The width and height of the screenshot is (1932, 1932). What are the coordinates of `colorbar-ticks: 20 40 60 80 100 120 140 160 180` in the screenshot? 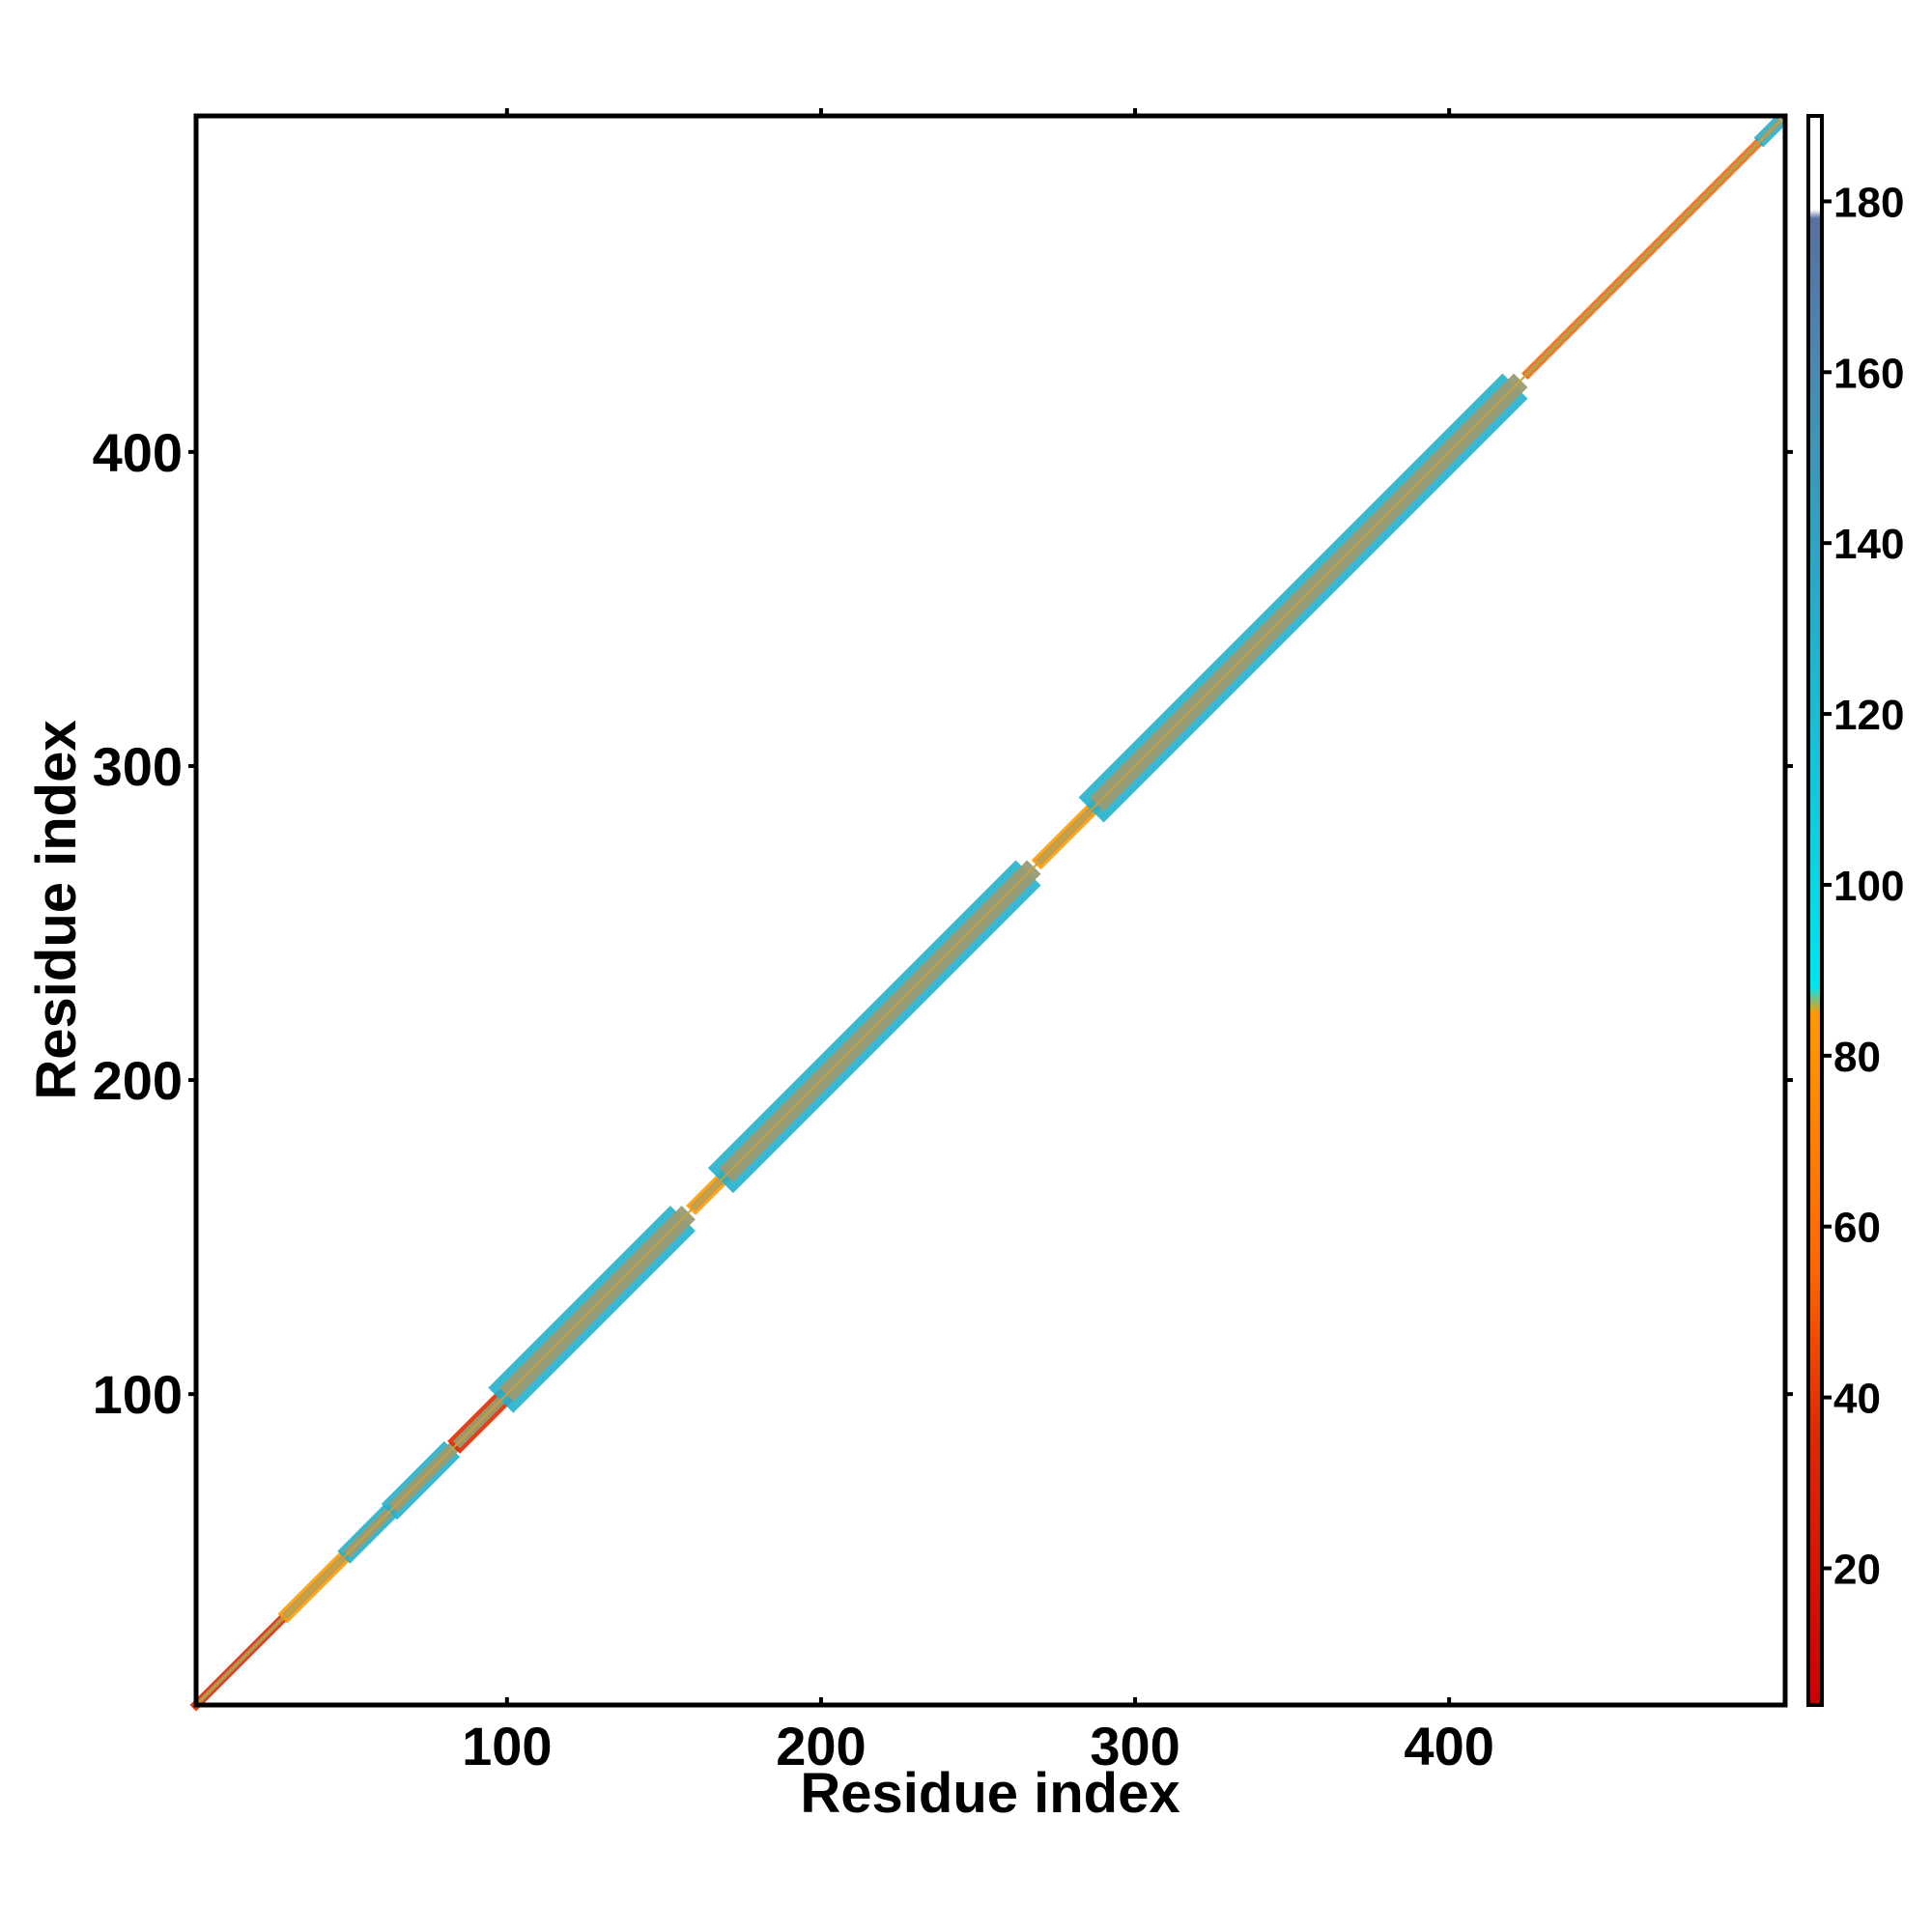 It's located at (1863, 886).